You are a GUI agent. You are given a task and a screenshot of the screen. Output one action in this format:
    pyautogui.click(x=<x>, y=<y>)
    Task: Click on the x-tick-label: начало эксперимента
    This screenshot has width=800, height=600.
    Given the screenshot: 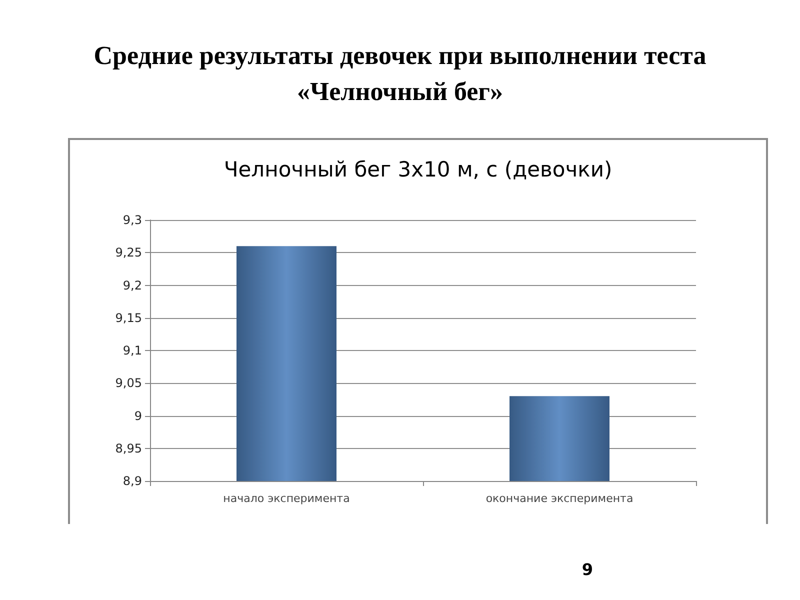 What is the action you would take?
    pyautogui.click(x=286, y=498)
    